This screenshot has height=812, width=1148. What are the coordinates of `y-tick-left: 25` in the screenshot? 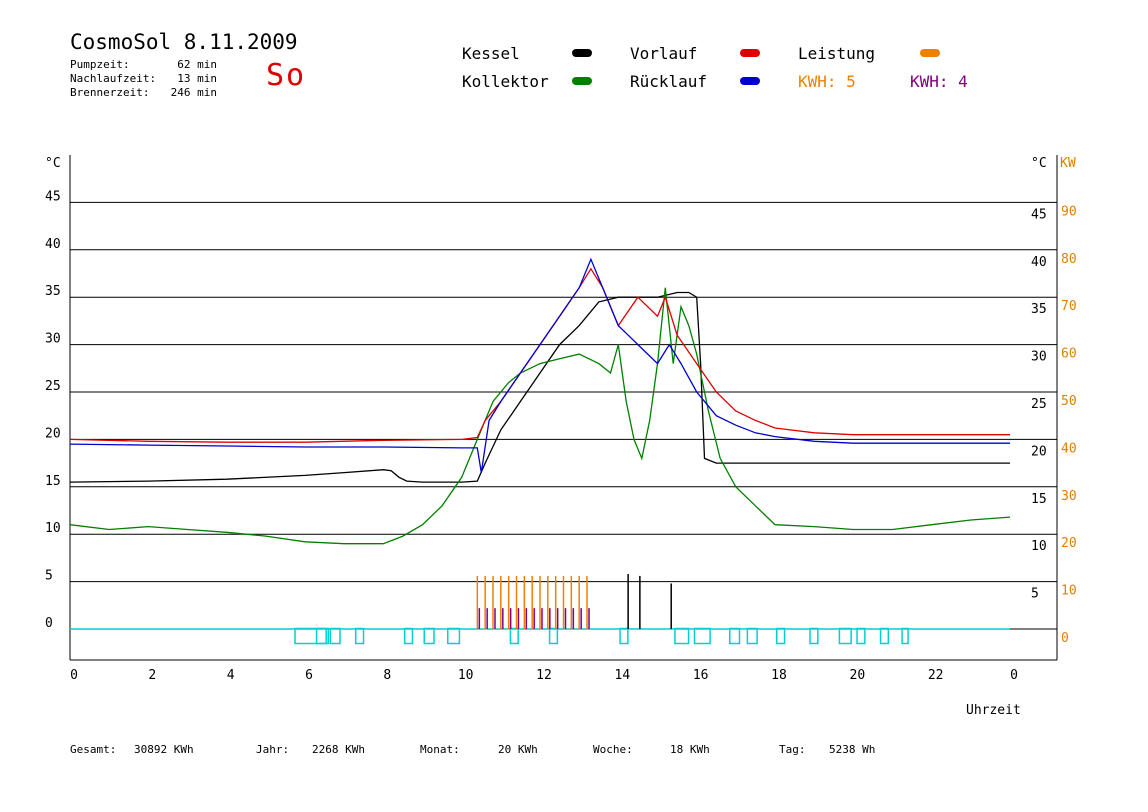 It's located at (53, 386).